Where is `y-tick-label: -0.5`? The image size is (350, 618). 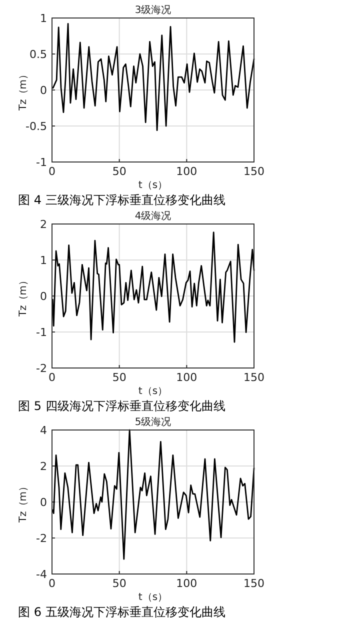
y-tick-label: -0.5 is located at coordinates (36, 126).